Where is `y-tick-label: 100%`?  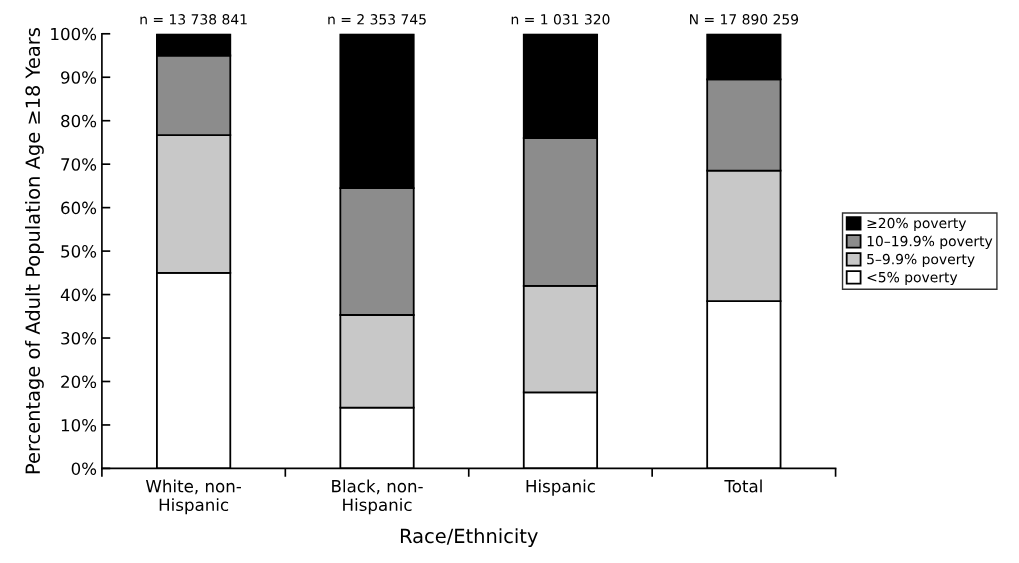
y-tick-label: 100% is located at coordinates (74, 34).